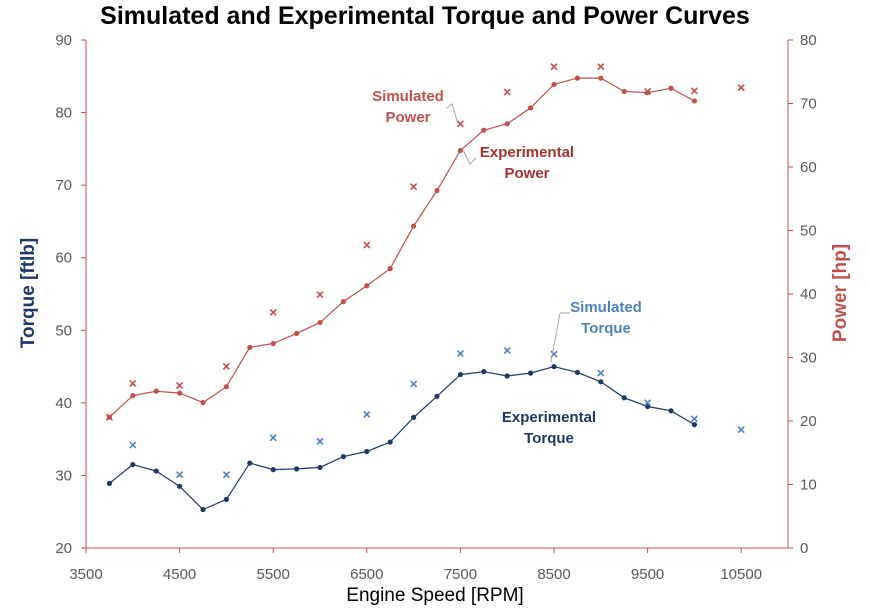 The height and width of the screenshot is (612, 870). I want to click on x-tick-label: 8500, so click(553, 574).